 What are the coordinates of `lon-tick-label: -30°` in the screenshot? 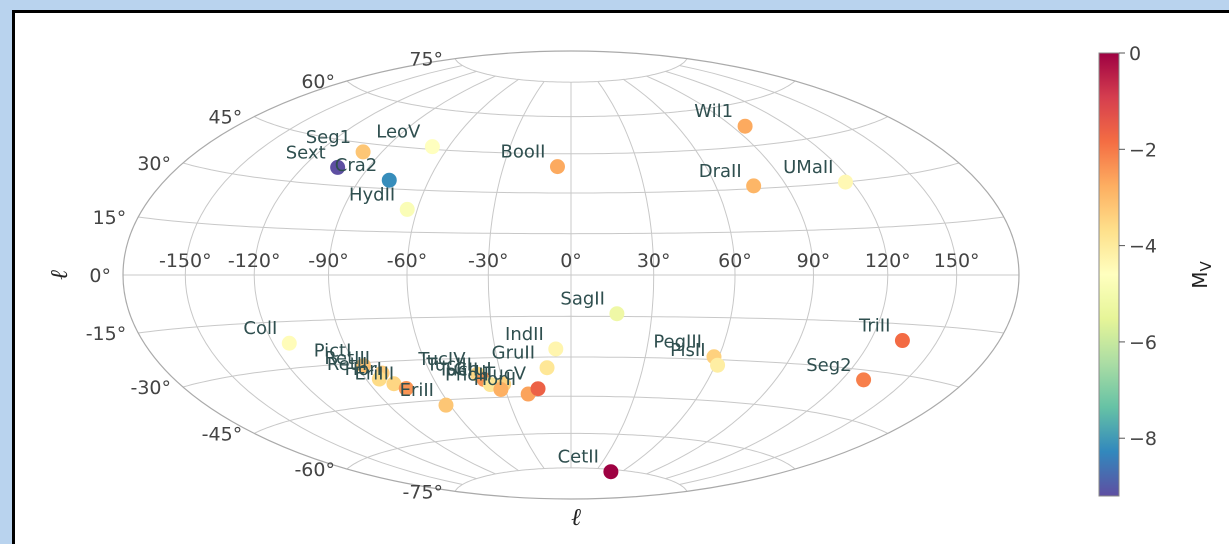 It's located at (488, 261).